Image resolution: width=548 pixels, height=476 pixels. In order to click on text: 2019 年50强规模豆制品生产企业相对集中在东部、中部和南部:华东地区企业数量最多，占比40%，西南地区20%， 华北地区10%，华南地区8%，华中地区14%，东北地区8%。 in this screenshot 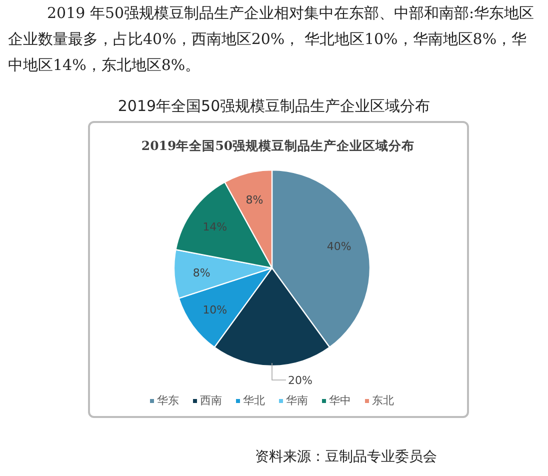, I will do `click(272, 39)`.